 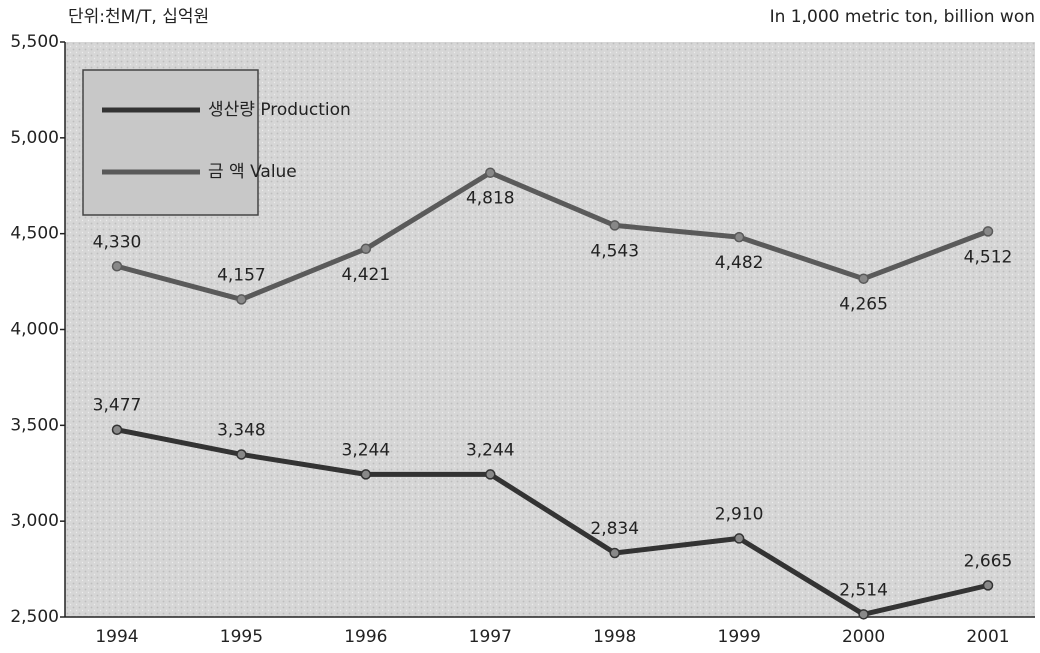 What do you see at coordinates (34, 521) in the screenshot?
I see `y-tick-label: 3,000` at bounding box center [34, 521].